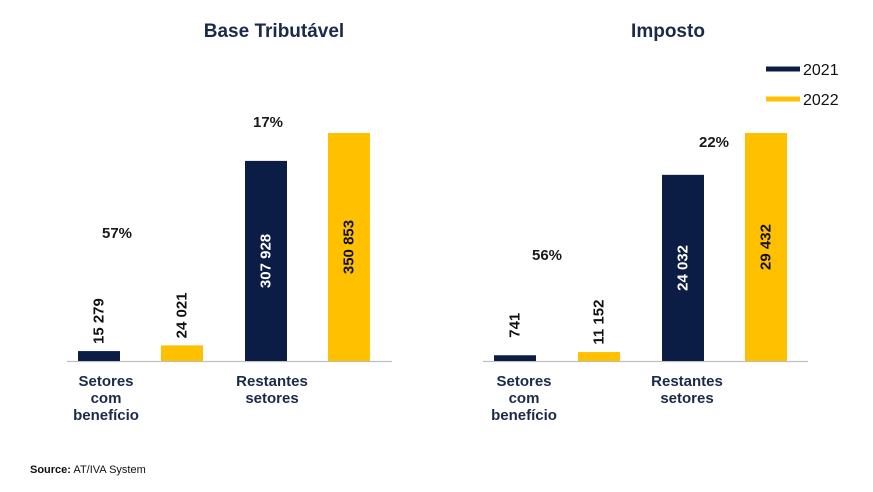 The width and height of the screenshot is (873, 492). Describe the element at coordinates (714, 142) in the screenshot. I see `growth-label: 22%` at that location.